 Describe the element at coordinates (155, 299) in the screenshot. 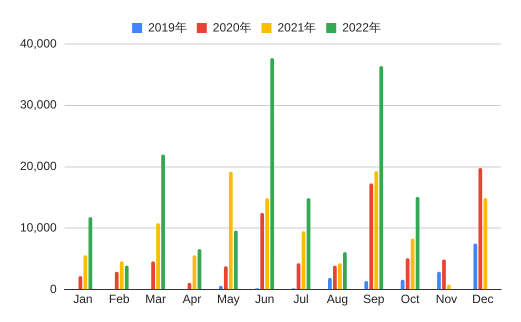

I see `x-tick-label: Mar` at that location.